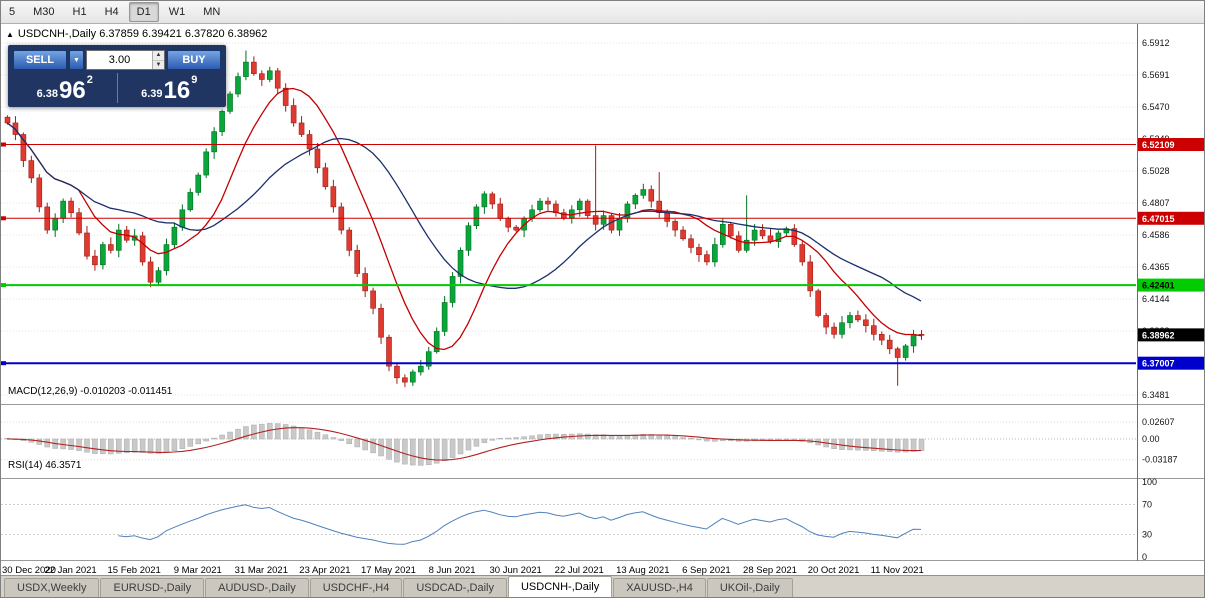 The image size is (1205, 598). I want to click on svg-text: 8 Jun 2021, so click(452, 570).